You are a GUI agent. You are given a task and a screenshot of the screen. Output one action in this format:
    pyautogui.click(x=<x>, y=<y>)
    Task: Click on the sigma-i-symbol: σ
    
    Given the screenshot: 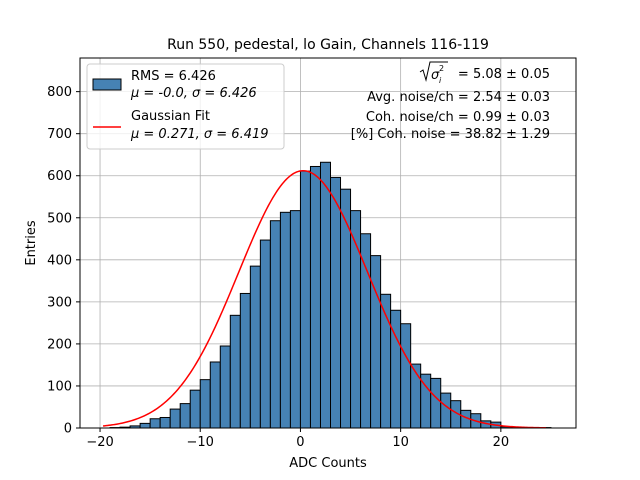 What is the action you would take?
    pyautogui.click(x=435, y=75)
    